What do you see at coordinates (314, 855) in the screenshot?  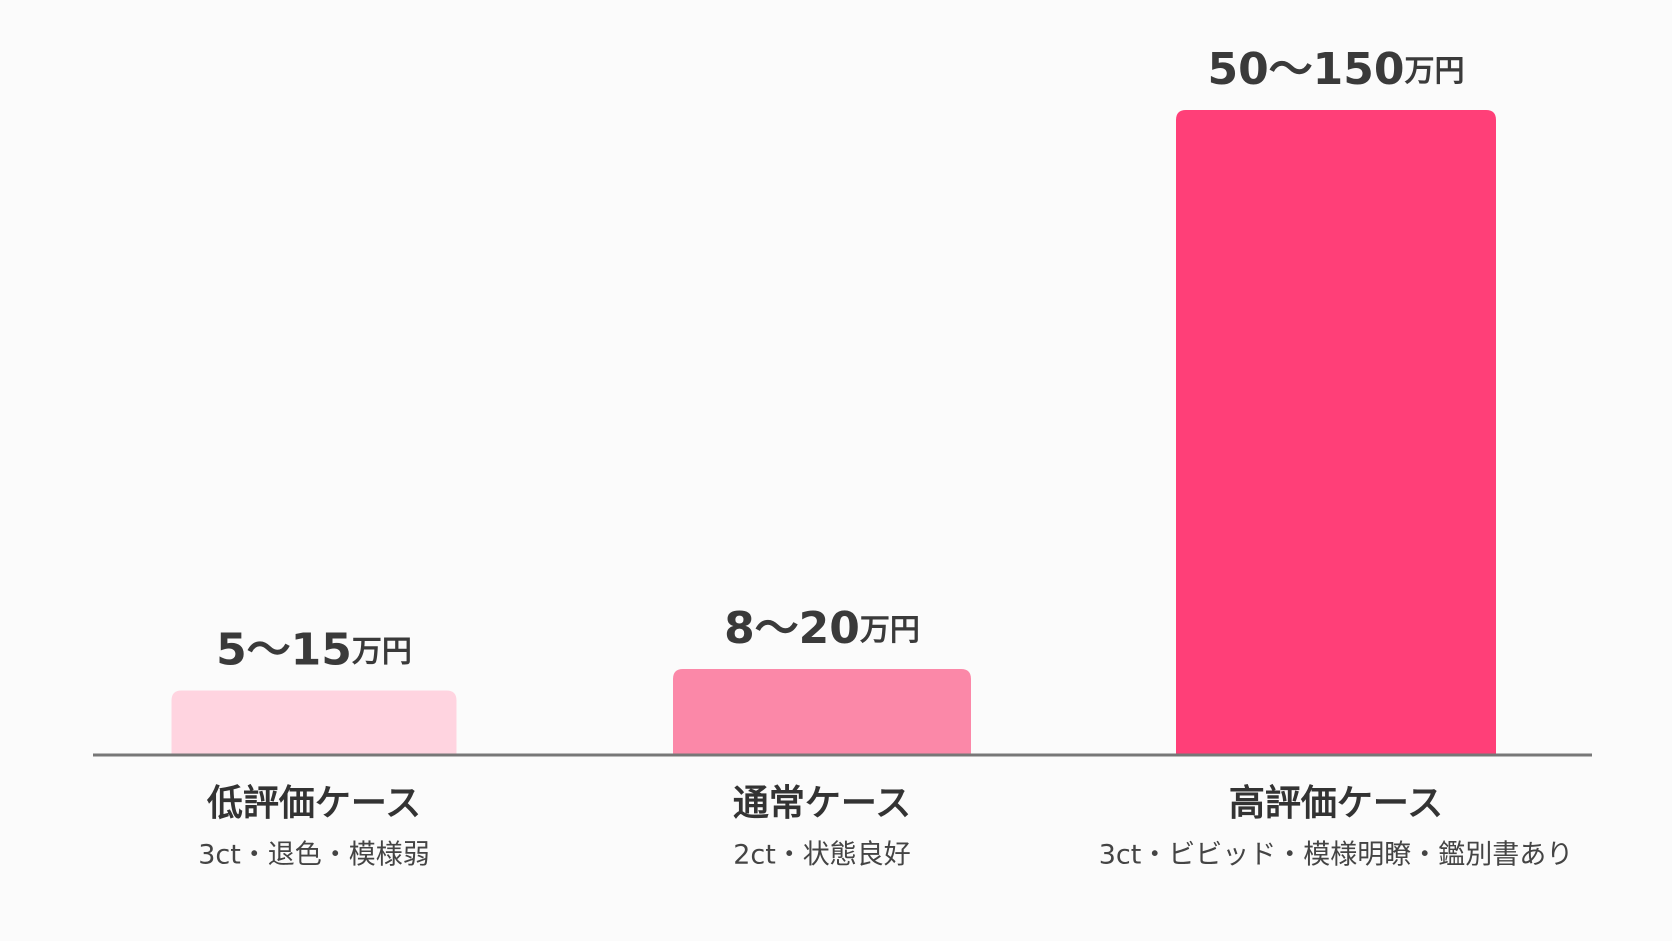 I see `category-description: 3ct・退色・模様弱` at bounding box center [314, 855].